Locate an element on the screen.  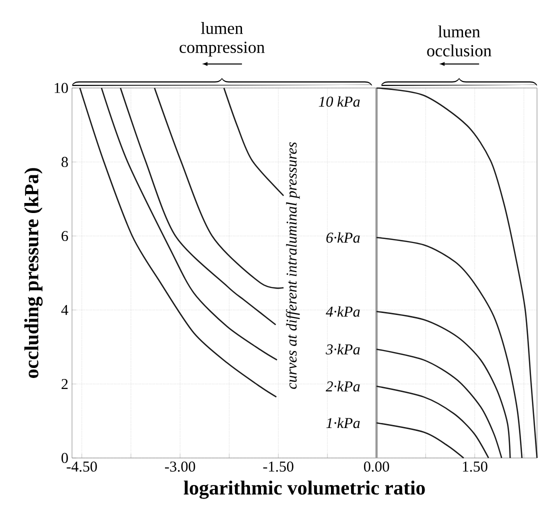
series-label: 2·kPa is located at coordinates (343, 386).